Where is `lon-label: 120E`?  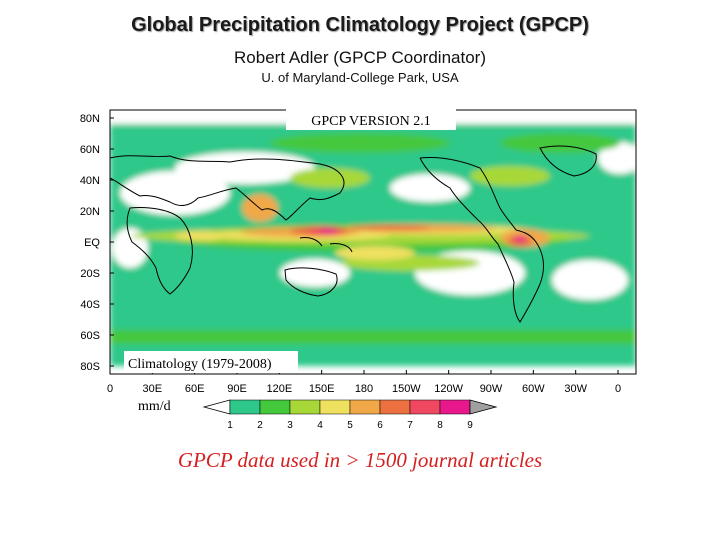 lon-label: 120E is located at coordinates (279, 389).